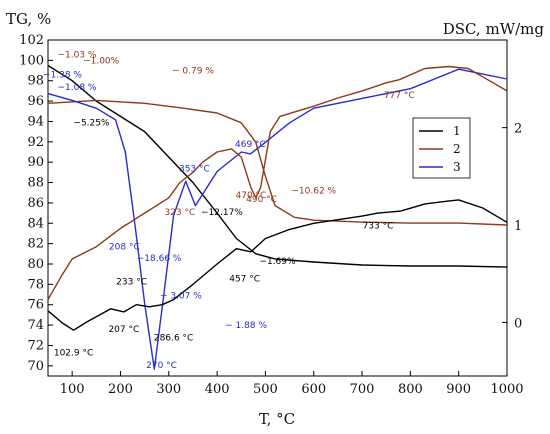 This screenshot has height=434, width=550. Describe the element at coordinates (506, 389) in the screenshot. I see `x-tick-label: 1000` at that location.